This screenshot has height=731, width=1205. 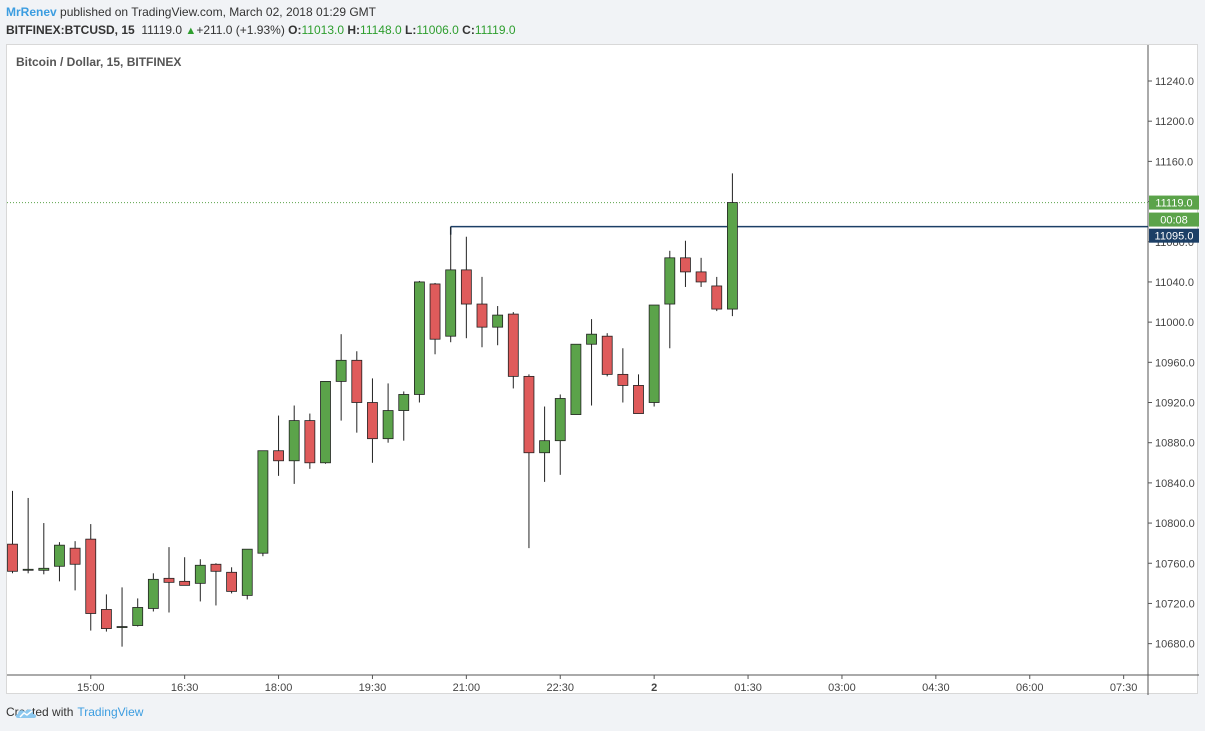 I want to click on last-price-tag: 11119.0, so click(x=1173, y=204).